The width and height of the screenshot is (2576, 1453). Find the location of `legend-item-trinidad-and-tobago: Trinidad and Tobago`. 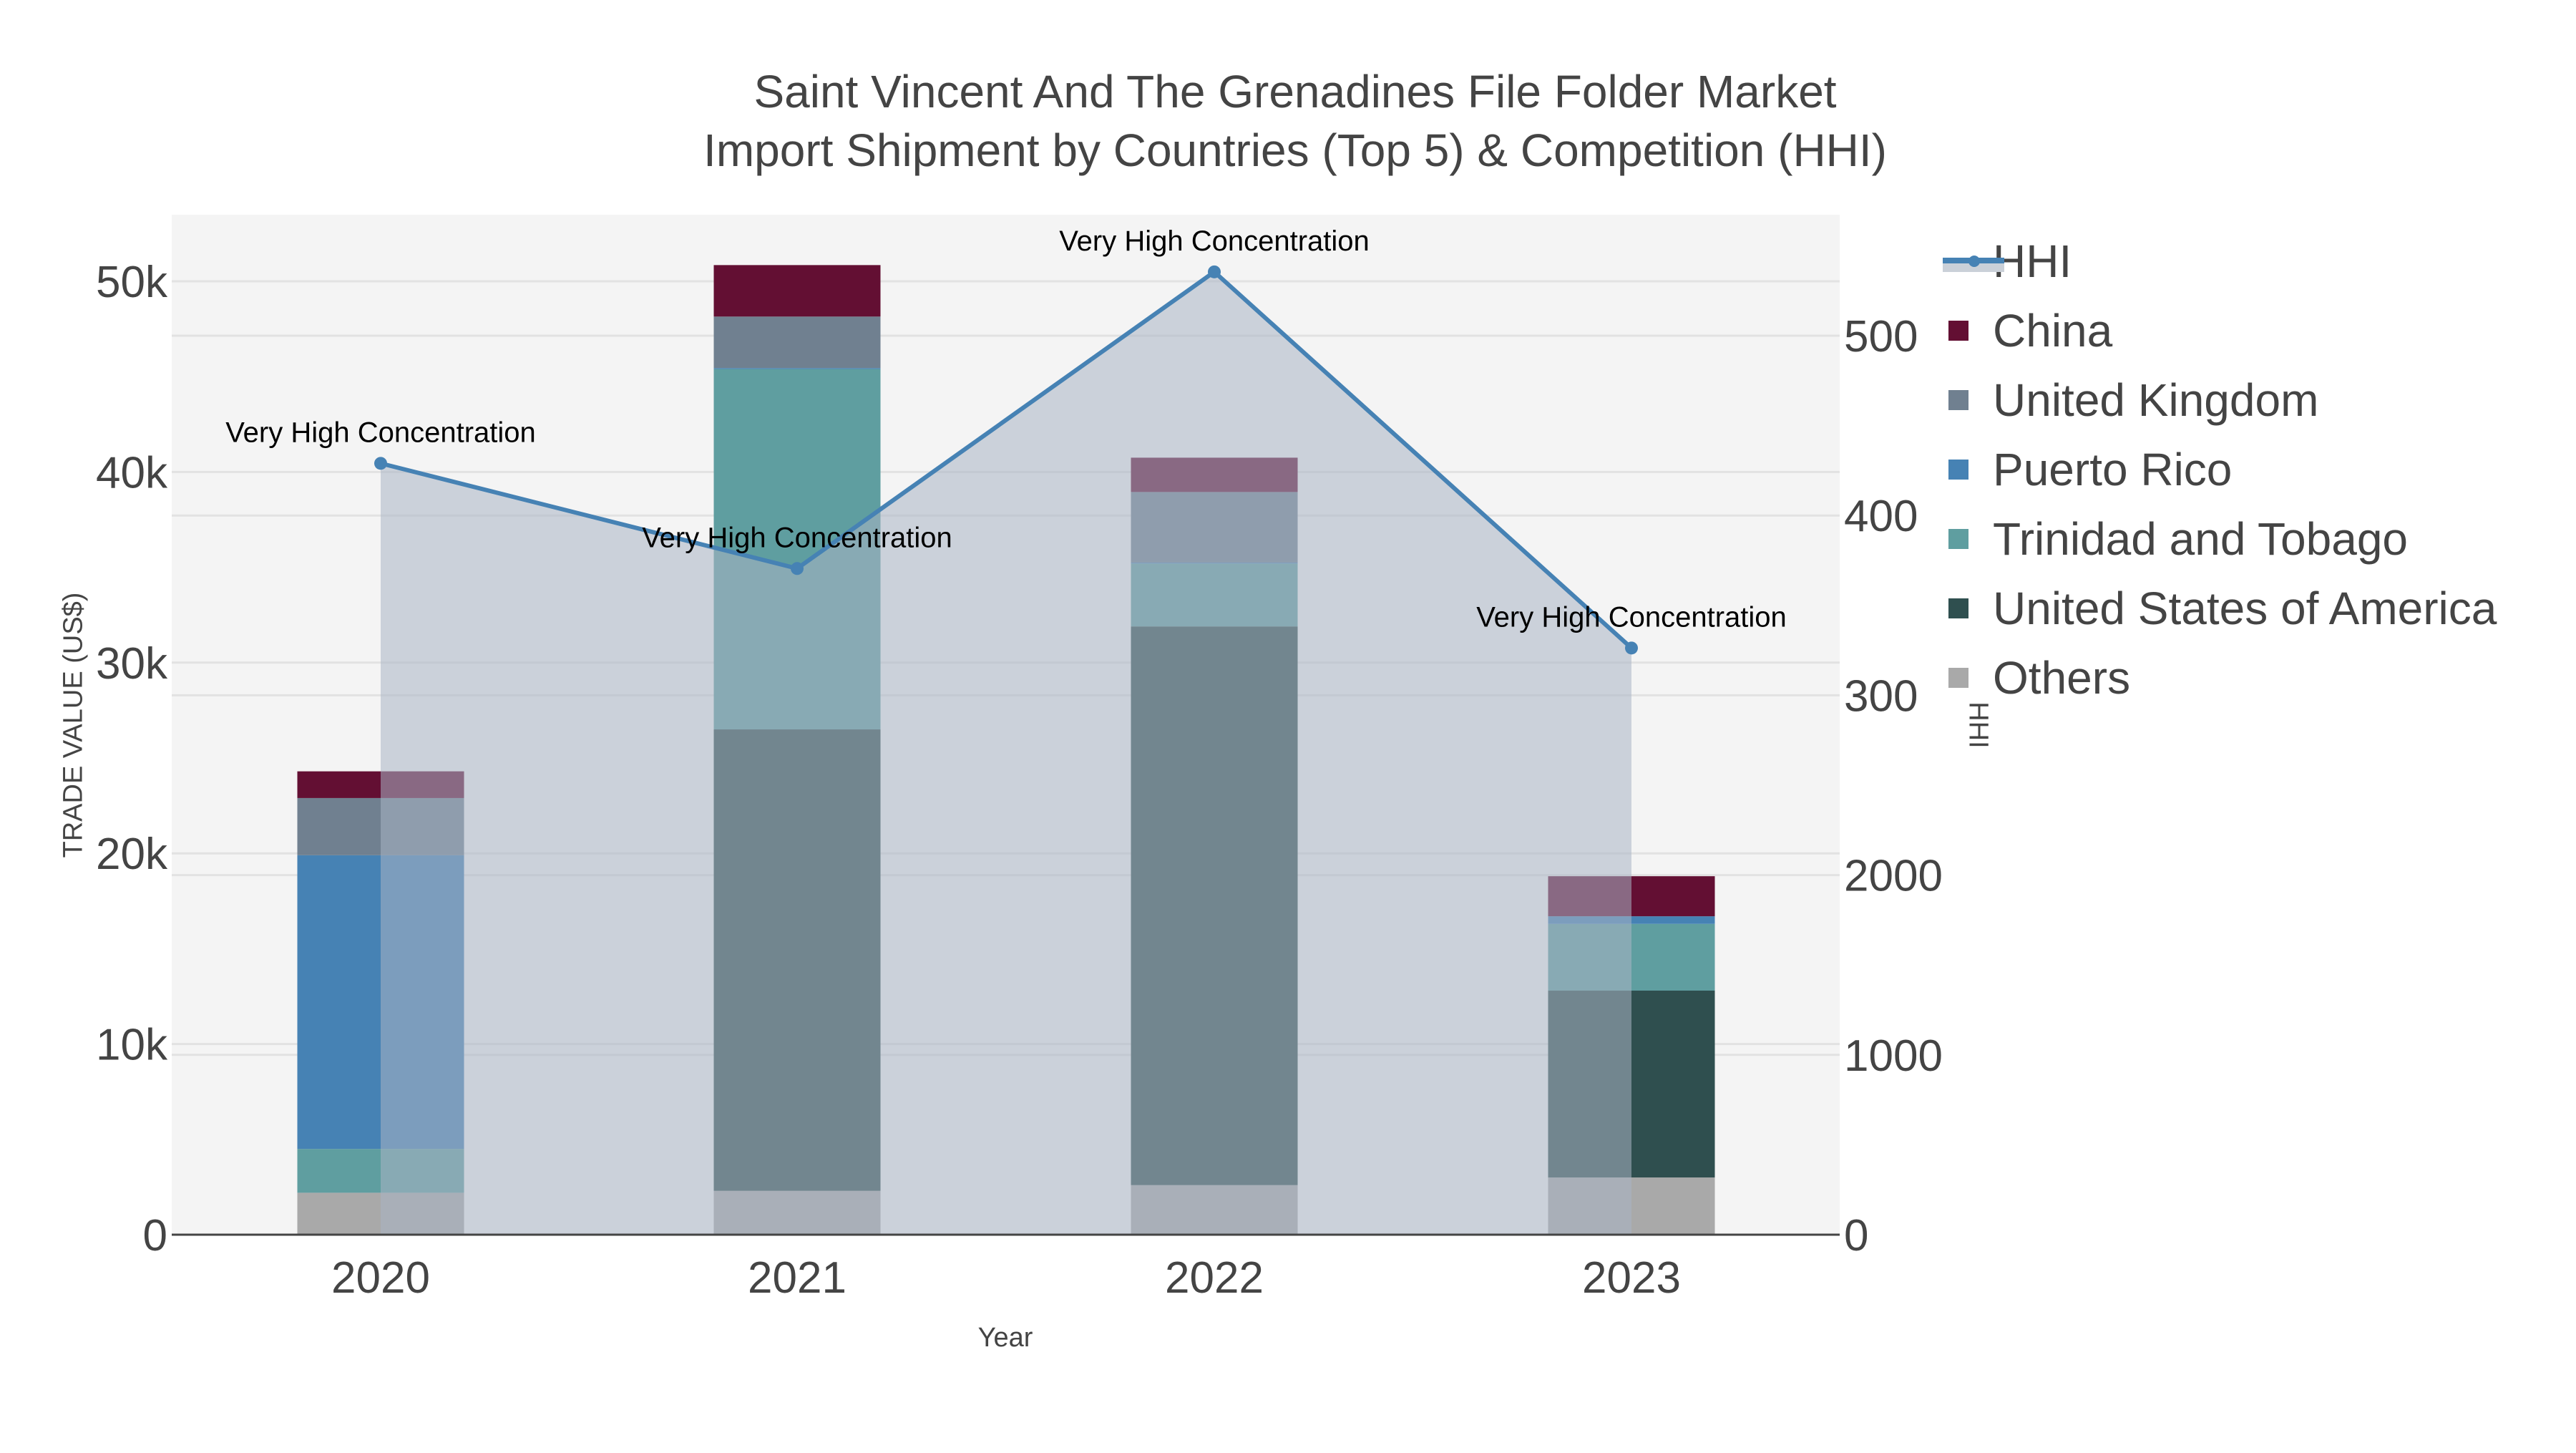

legend-item-trinidad-and-tobago: Trinidad and Tobago is located at coordinates (2175, 539).